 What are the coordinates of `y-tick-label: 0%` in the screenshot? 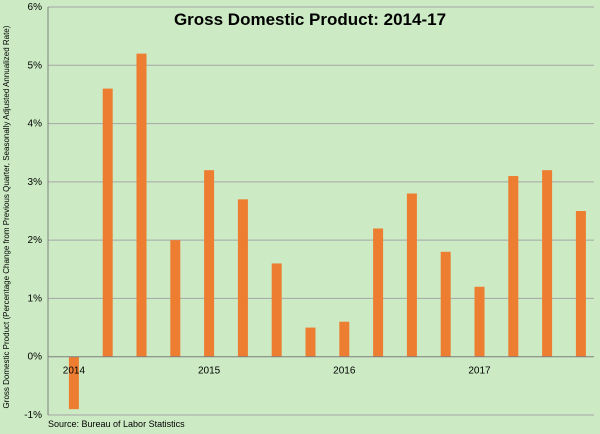 It's located at (35, 357).